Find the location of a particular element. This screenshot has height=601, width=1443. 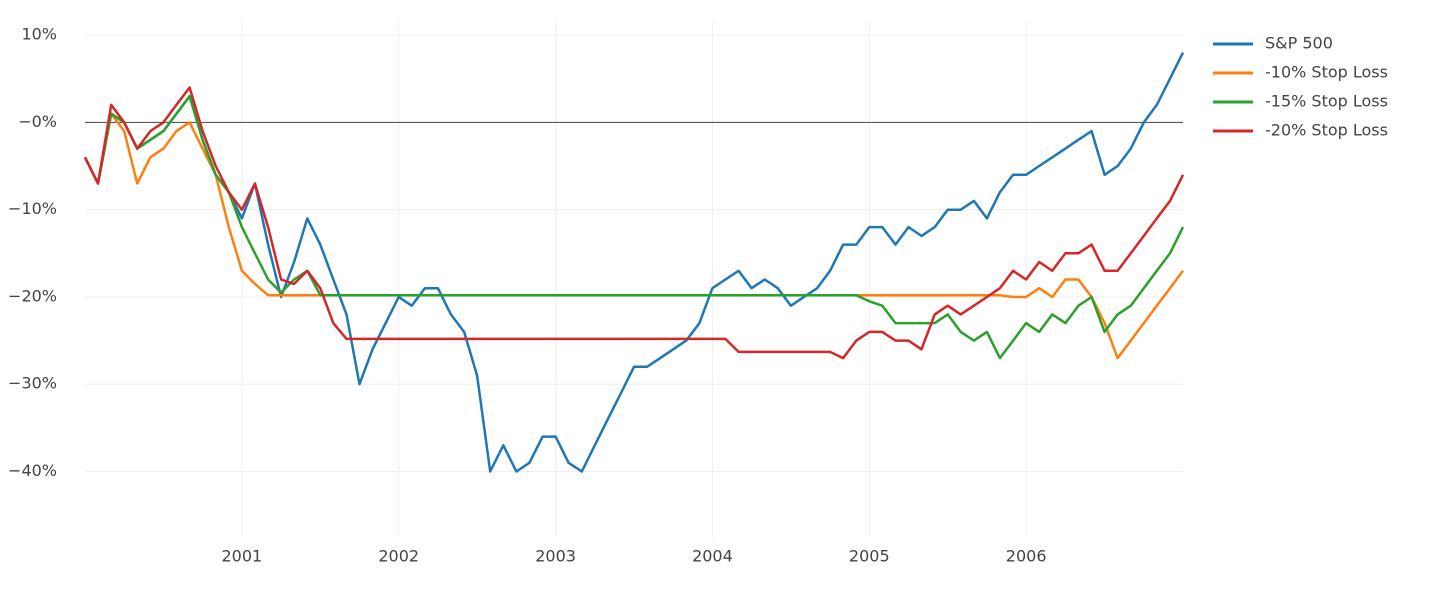

x-tick-label: 2006 is located at coordinates (1026, 556).